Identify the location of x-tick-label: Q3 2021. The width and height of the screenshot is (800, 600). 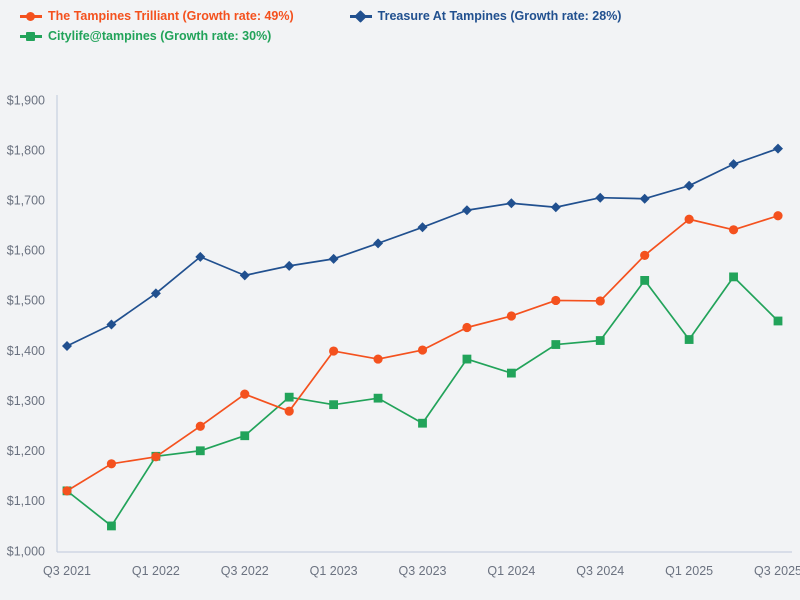
(67, 571).